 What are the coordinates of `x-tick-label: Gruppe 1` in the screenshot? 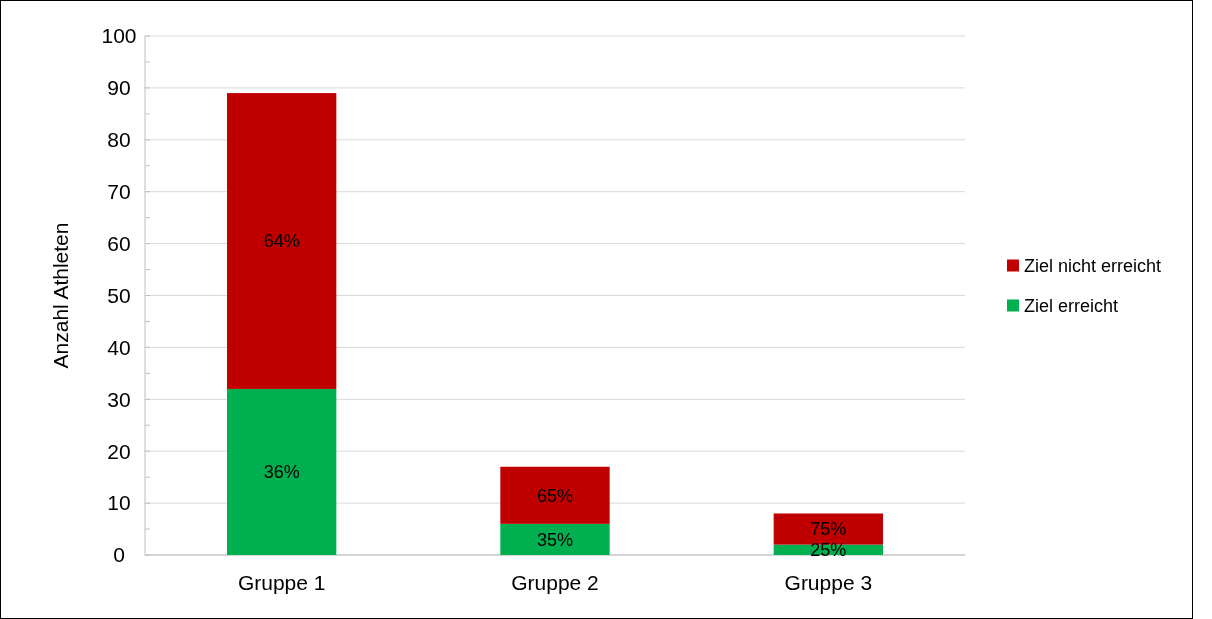 It's located at (281, 582).